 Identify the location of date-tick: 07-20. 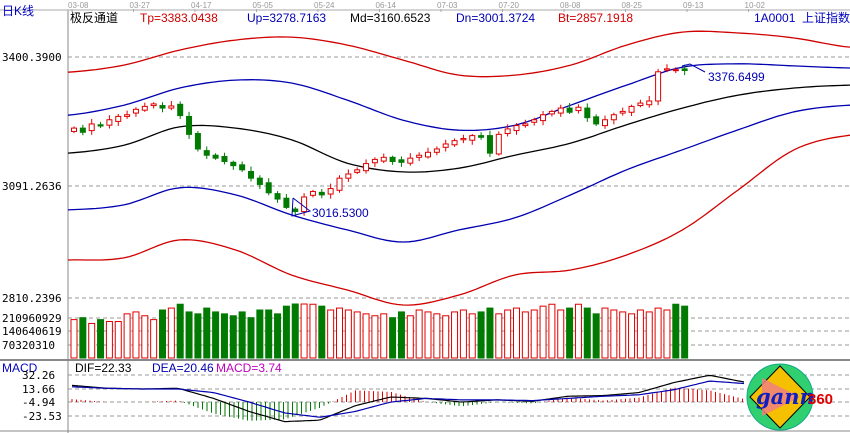
(509, 5).